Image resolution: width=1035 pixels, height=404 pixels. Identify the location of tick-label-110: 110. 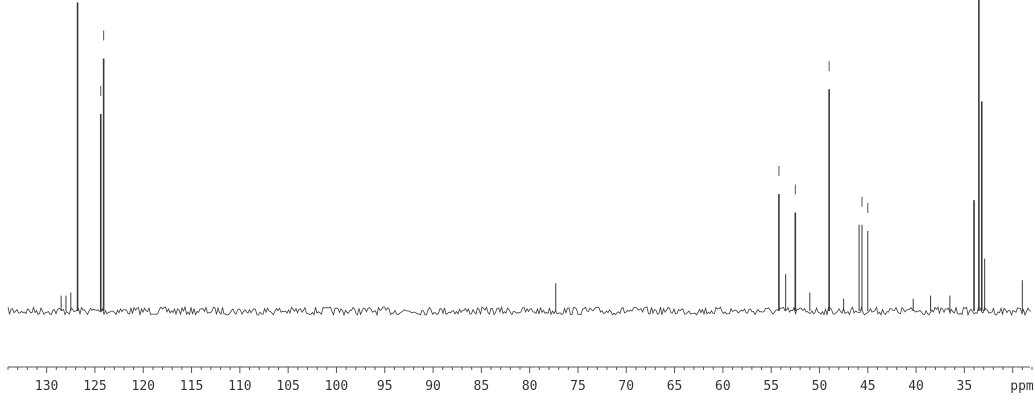
(239, 386).